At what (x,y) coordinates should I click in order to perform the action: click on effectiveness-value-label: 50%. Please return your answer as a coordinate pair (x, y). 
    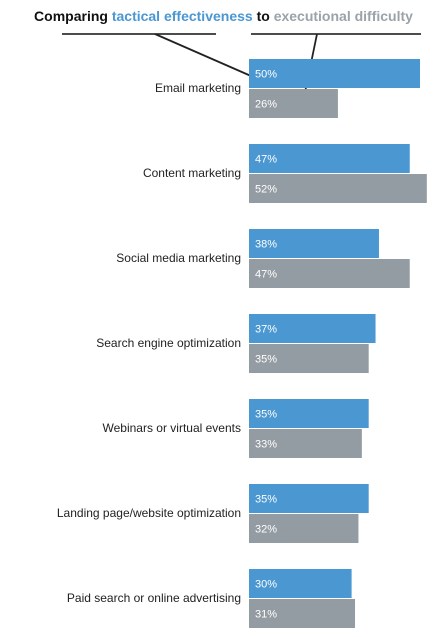
    Looking at the image, I should click on (266, 75).